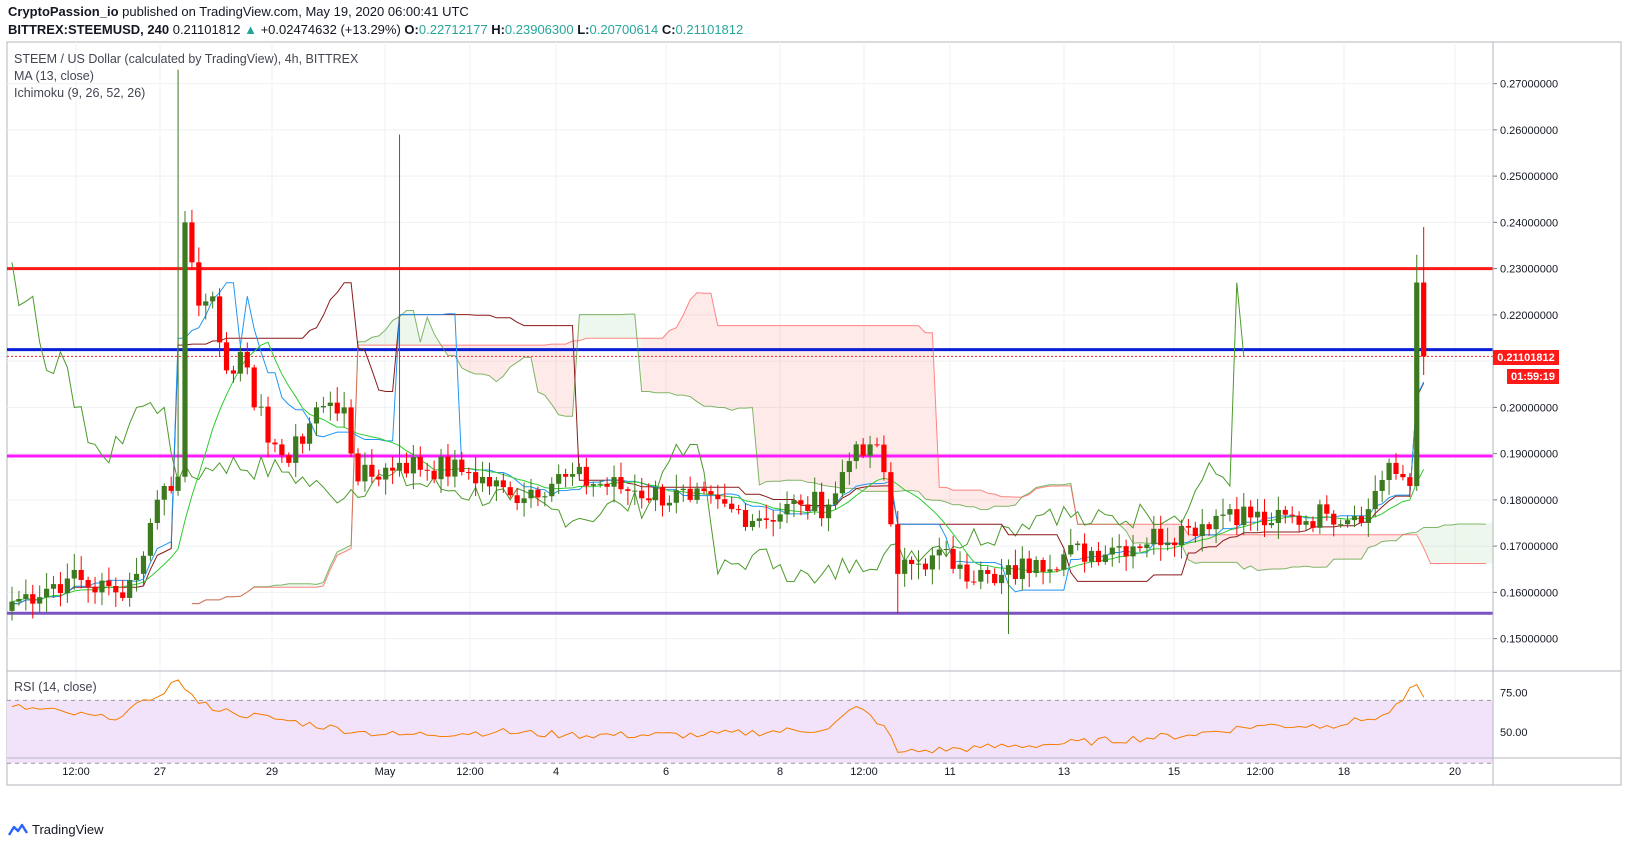  I want to click on price-tick-label: 0.22000000, so click(1529, 316).